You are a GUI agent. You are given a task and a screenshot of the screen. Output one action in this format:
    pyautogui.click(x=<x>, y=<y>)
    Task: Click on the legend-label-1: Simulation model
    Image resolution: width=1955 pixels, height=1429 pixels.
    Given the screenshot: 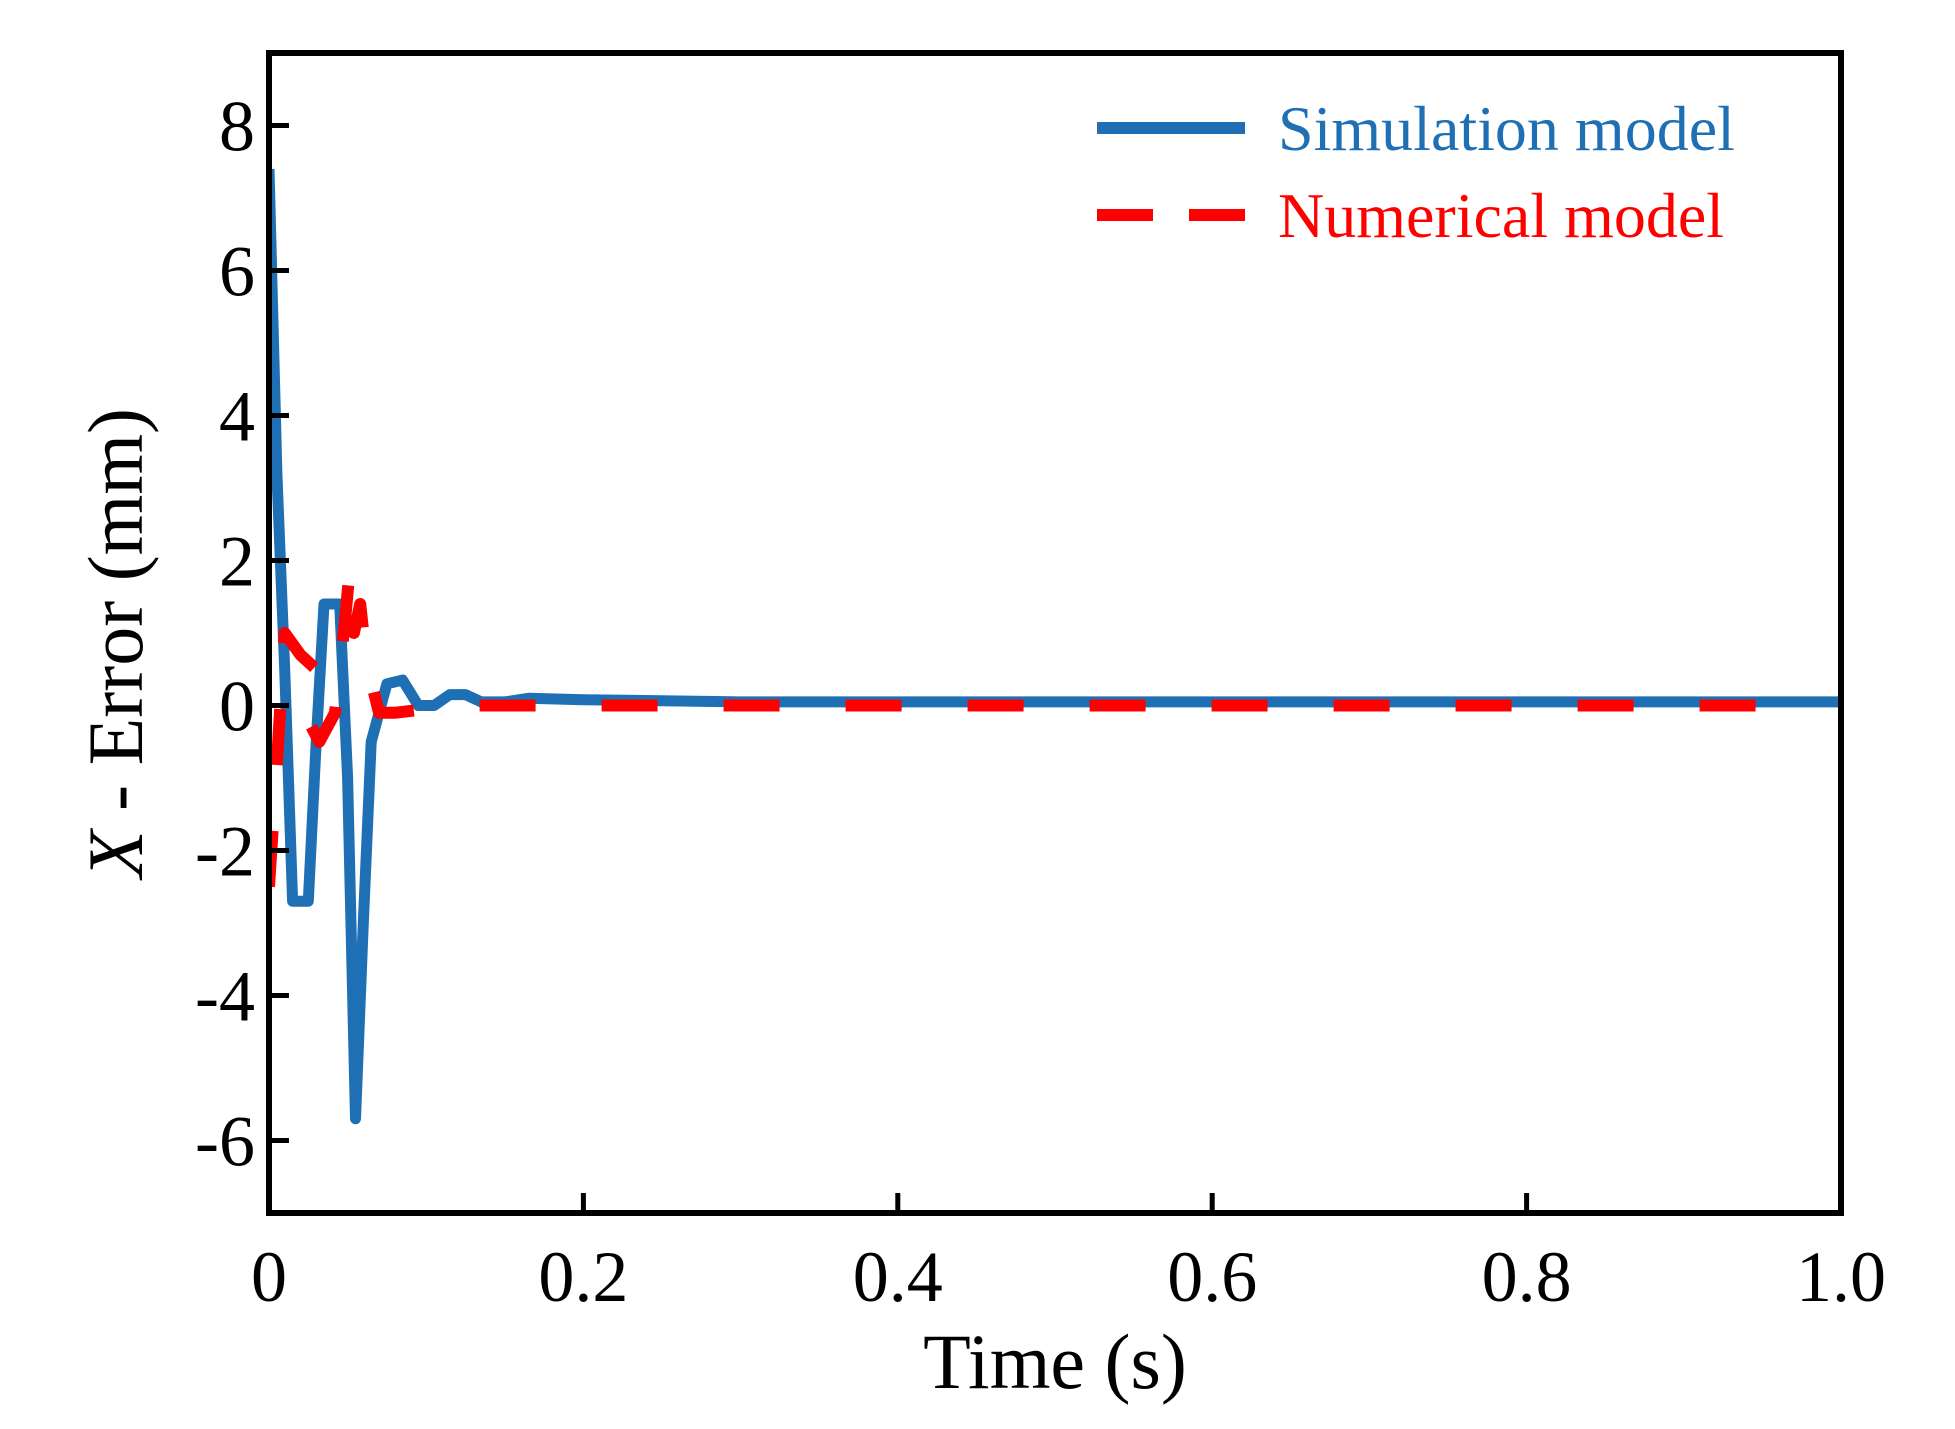 What is the action you would take?
    pyautogui.click(x=1506, y=128)
    